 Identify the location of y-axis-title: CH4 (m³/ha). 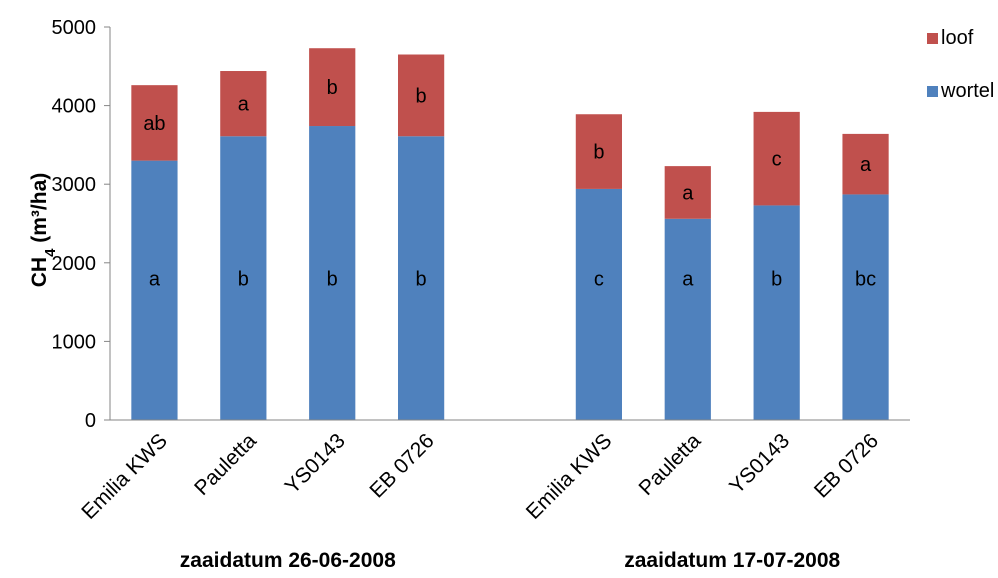
(43, 230).